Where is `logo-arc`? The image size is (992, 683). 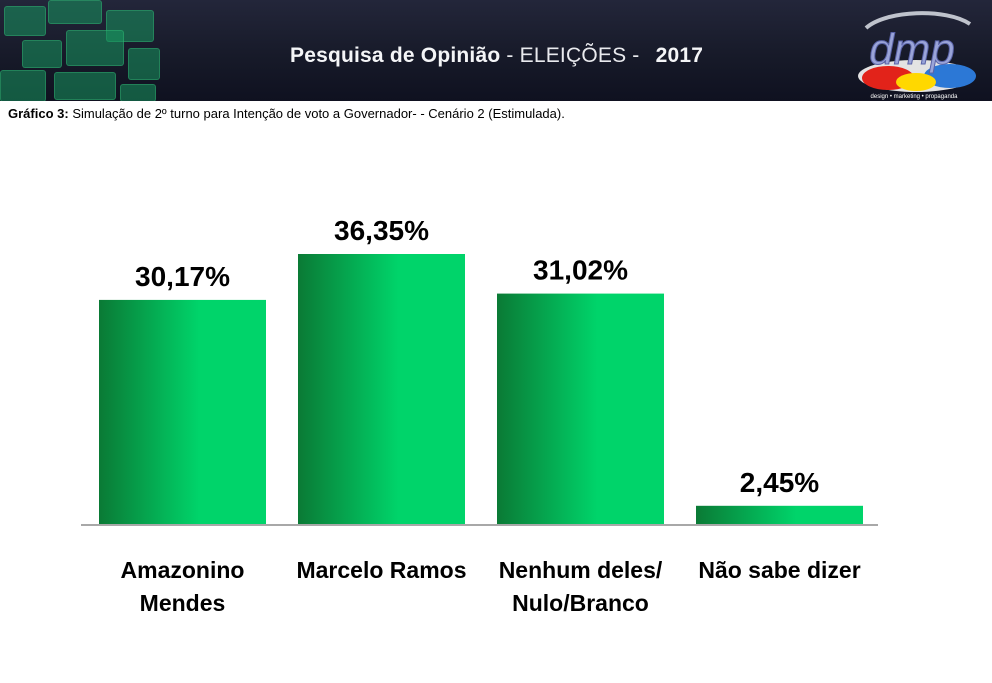
logo-arc is located at coordinates (918, 20).